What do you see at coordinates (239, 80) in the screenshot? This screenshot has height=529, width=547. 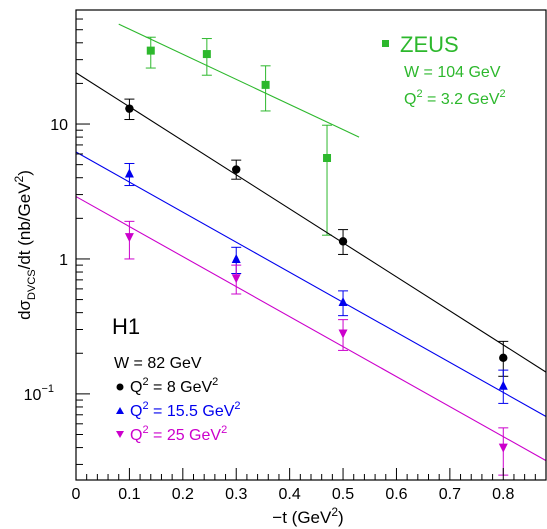 I see `fit-line-zeus` at bounding box center [239, 80].